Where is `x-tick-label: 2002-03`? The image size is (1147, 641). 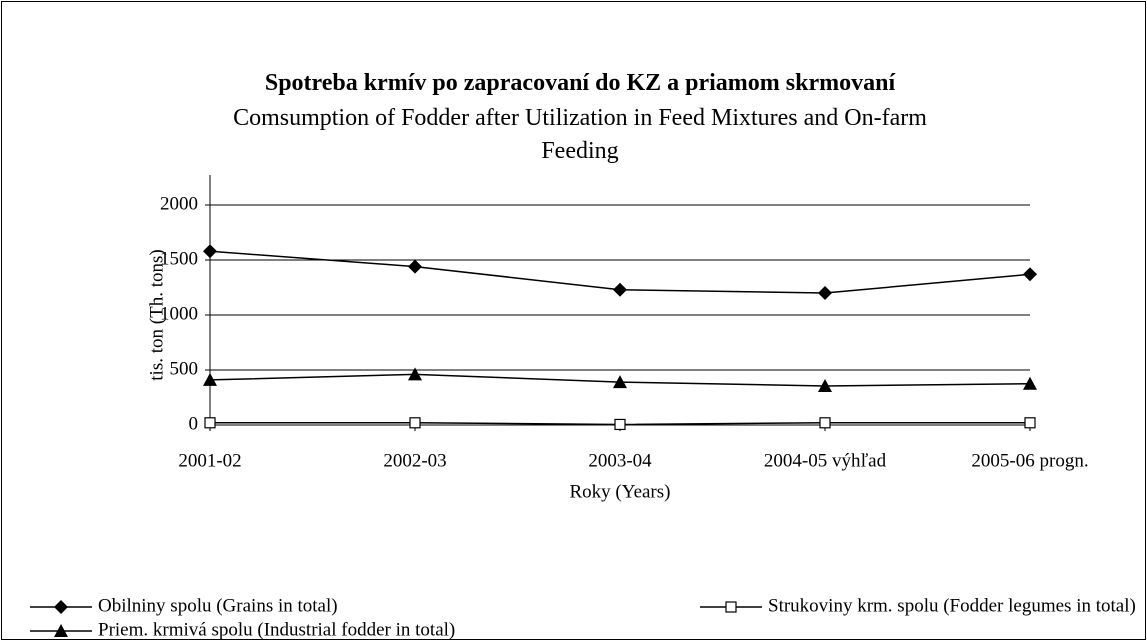 x-tick-label: 2002-03 is located at coordinates (414, 460).